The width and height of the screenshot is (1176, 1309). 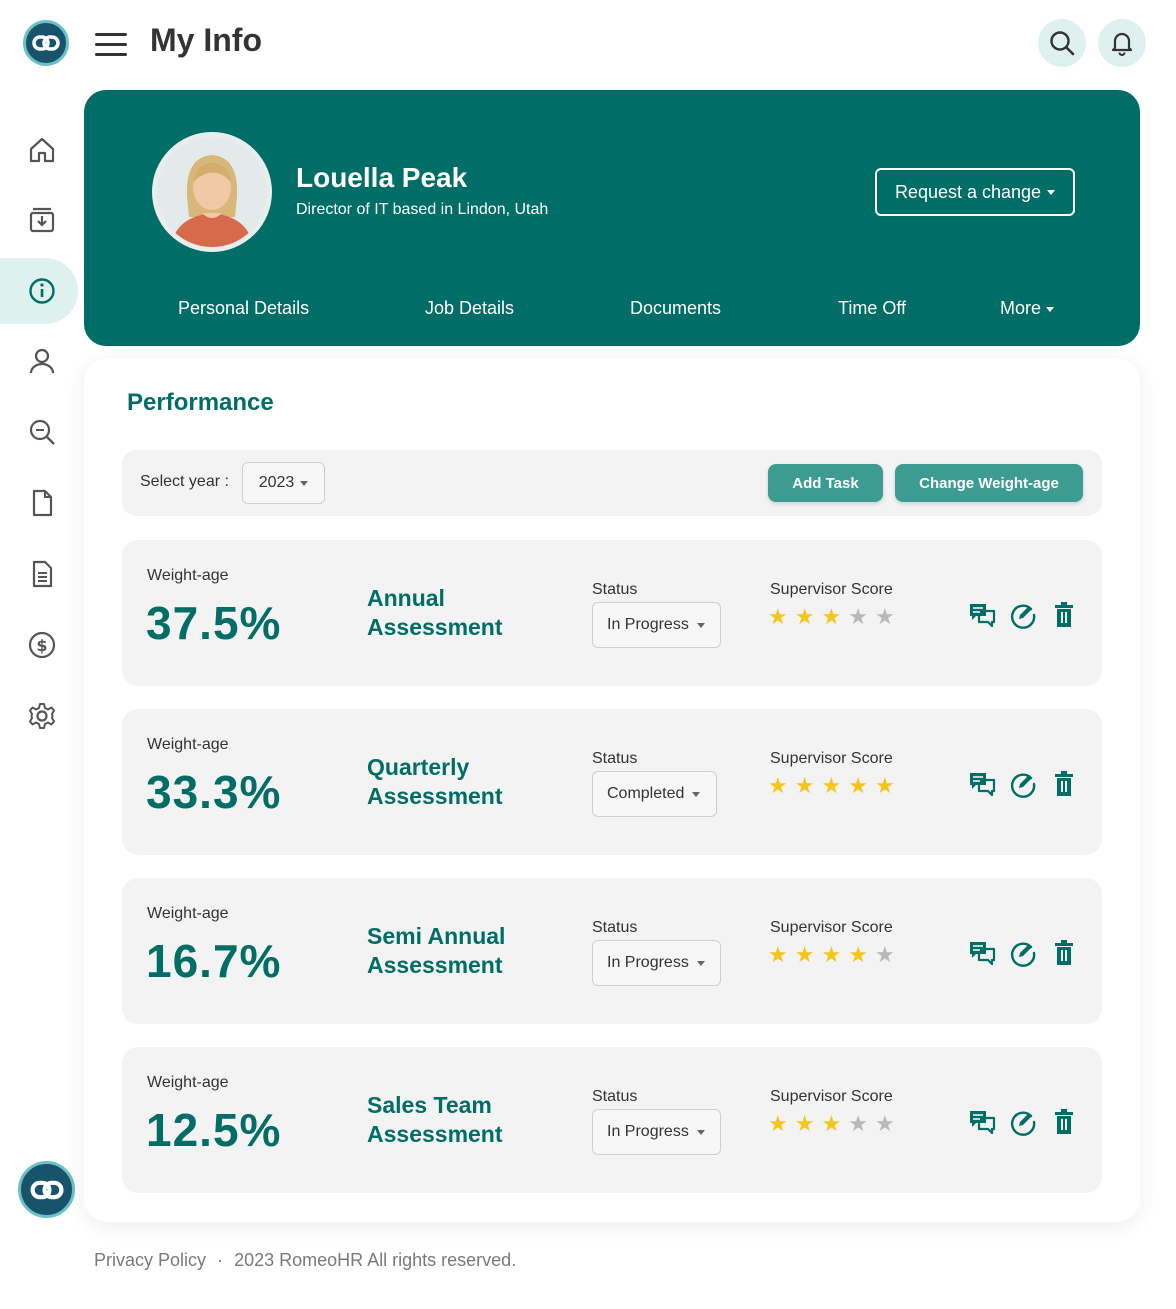 What do you see at coordinates (435, 1120) in the screenshot?
I see `assessment-name: Sales Team Assessment` at bounding box center [435, 1120].